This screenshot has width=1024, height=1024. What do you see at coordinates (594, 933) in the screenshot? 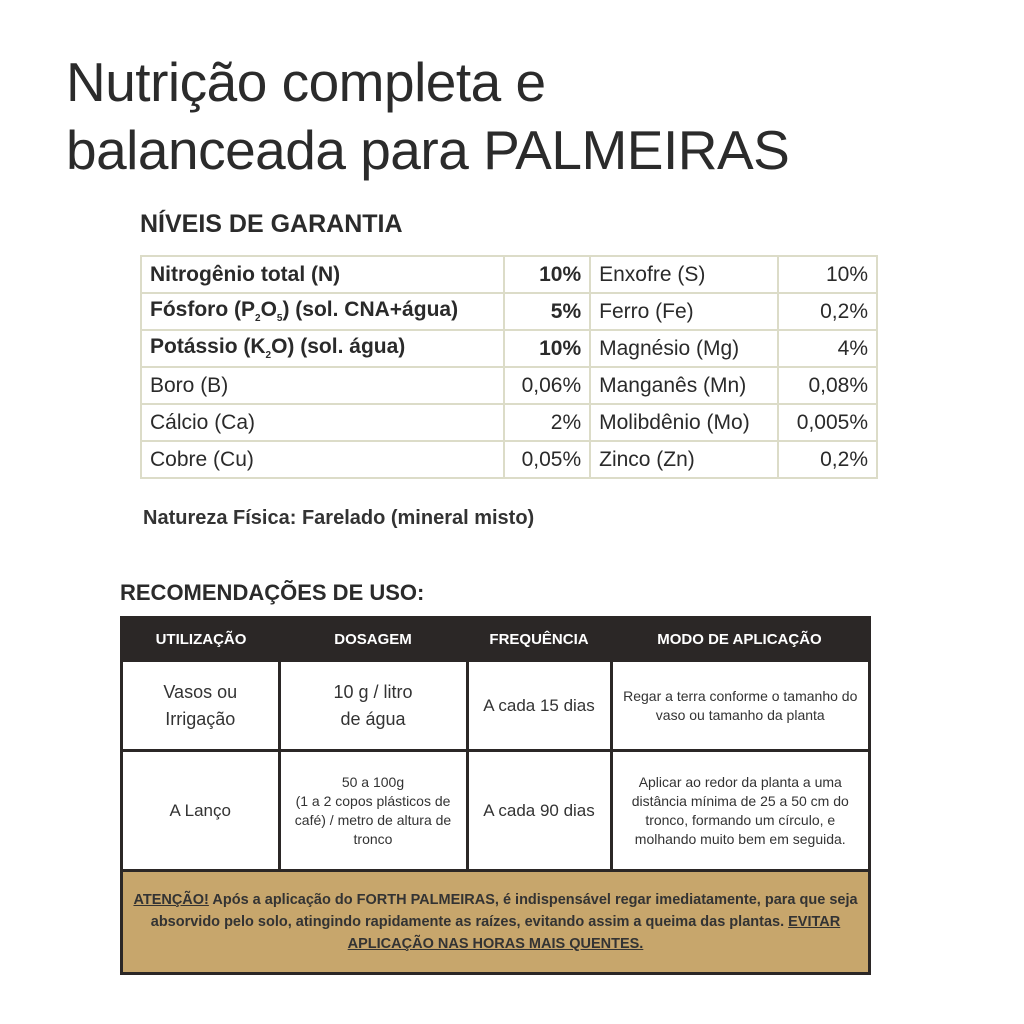
I see `attention-warning: EVITAR APLICAÇÃO NAS HORAS MAIS QUENTES.` at bounding box center [594, 933].